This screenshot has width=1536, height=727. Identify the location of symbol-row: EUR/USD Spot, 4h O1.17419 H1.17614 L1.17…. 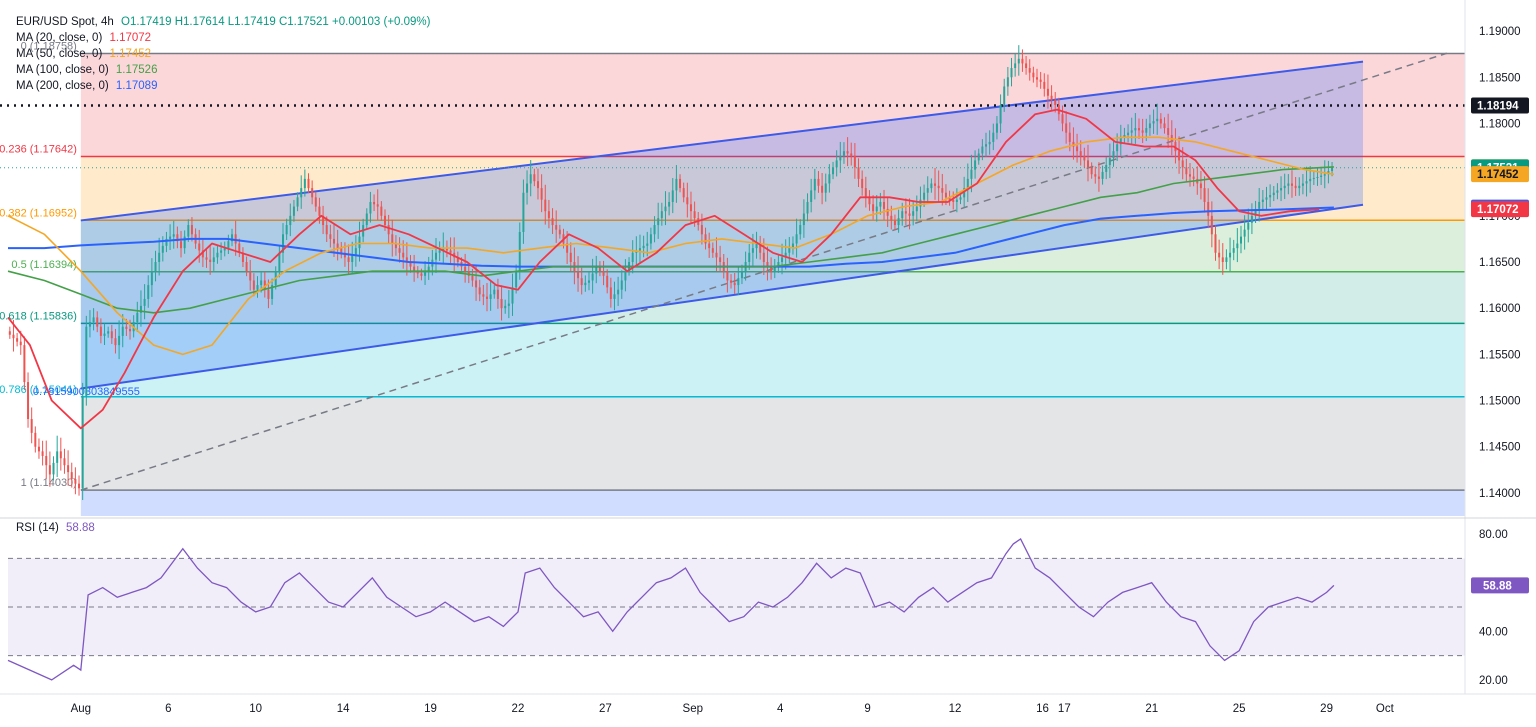
(223, 22).